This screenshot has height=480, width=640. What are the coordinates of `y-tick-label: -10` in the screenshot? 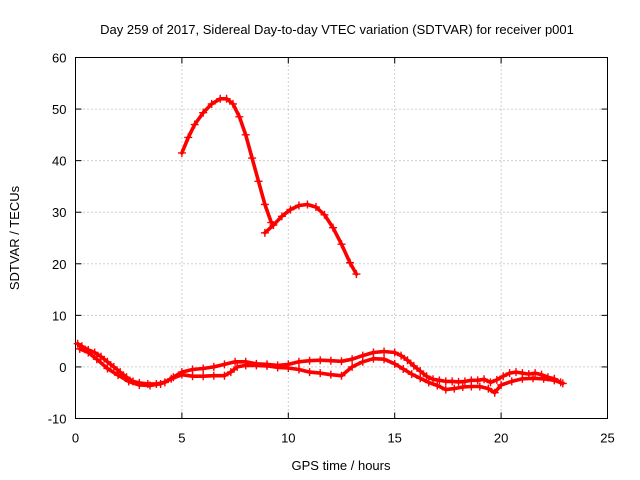 It's located at (57, 419).